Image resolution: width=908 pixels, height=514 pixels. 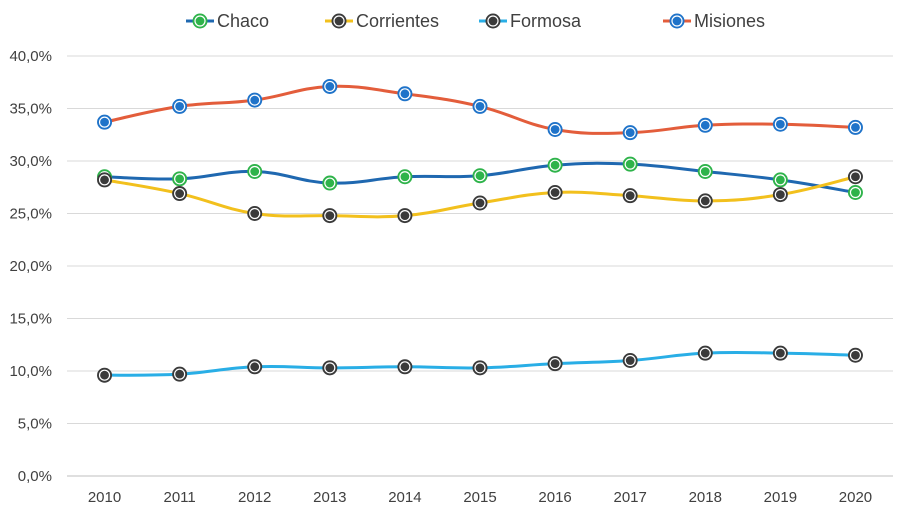 What do you see at coordinates (546, 21) in the screenshot?
I see `legend-label: Formosa` at bounding box center [546, 21].